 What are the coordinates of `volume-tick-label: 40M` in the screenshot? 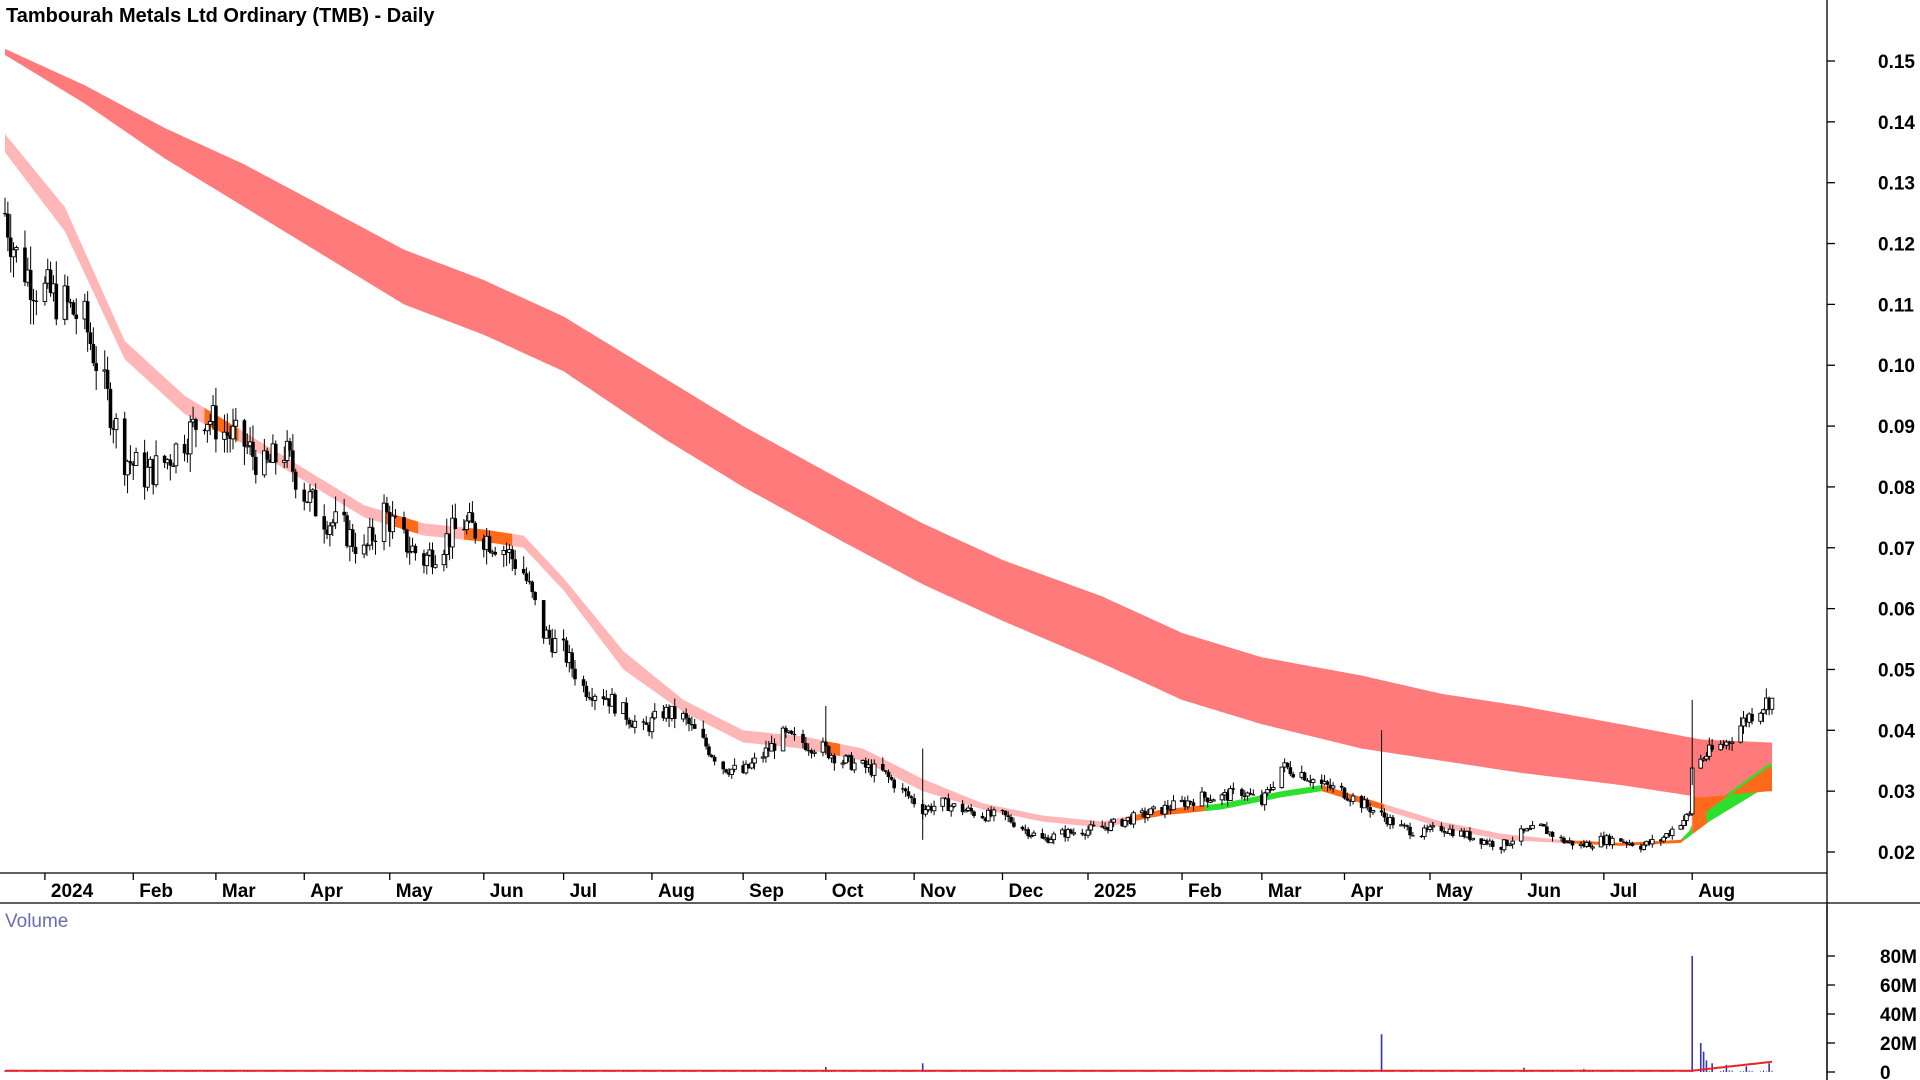 It's located at (1898, 1015).